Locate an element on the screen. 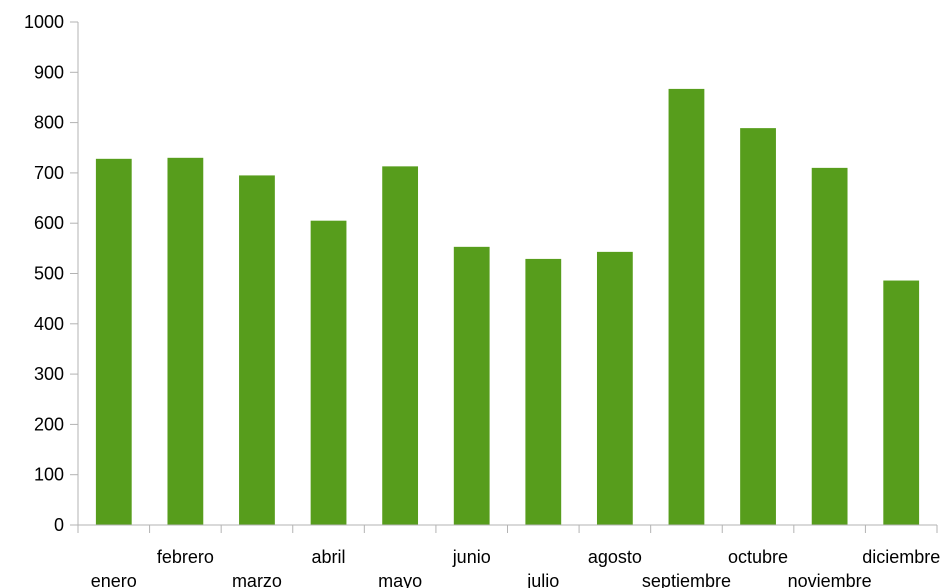 Image resolution: width=951 pixels, height=588 pixels. x-tick-label-septiembre: septiembre is located at coordinates (686, 579).